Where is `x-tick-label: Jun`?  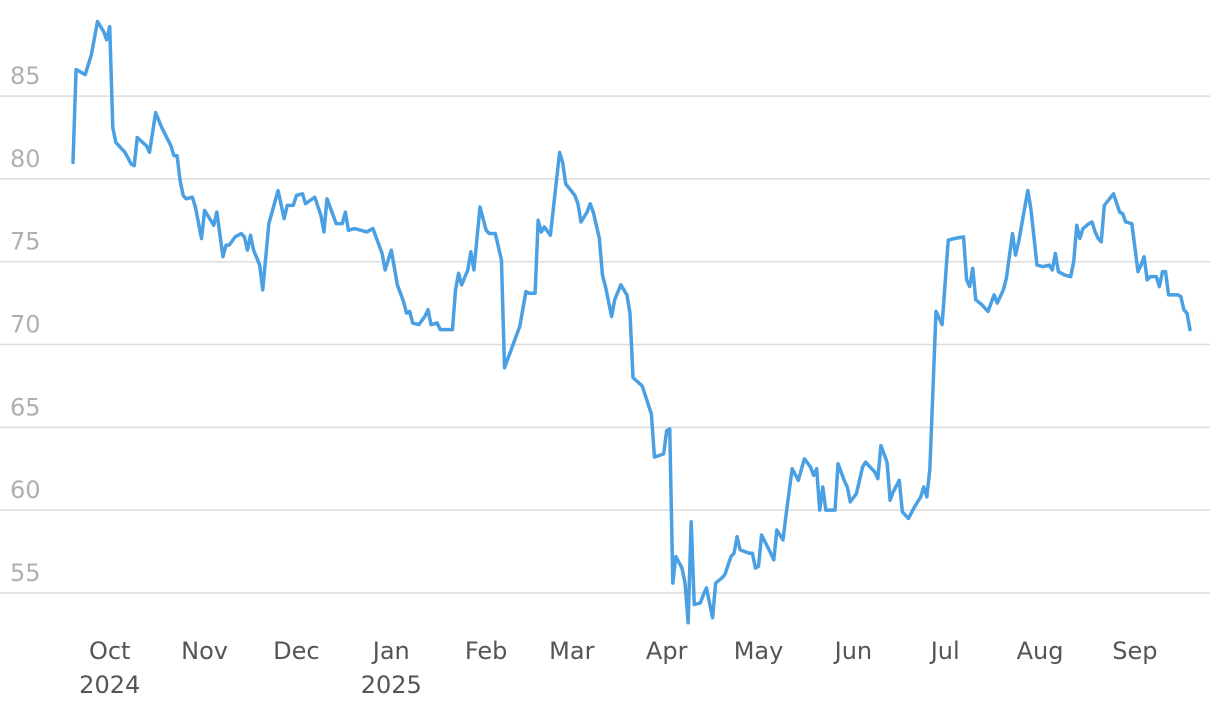
x-tick-label: Jun is located at coordinates (853, 651).